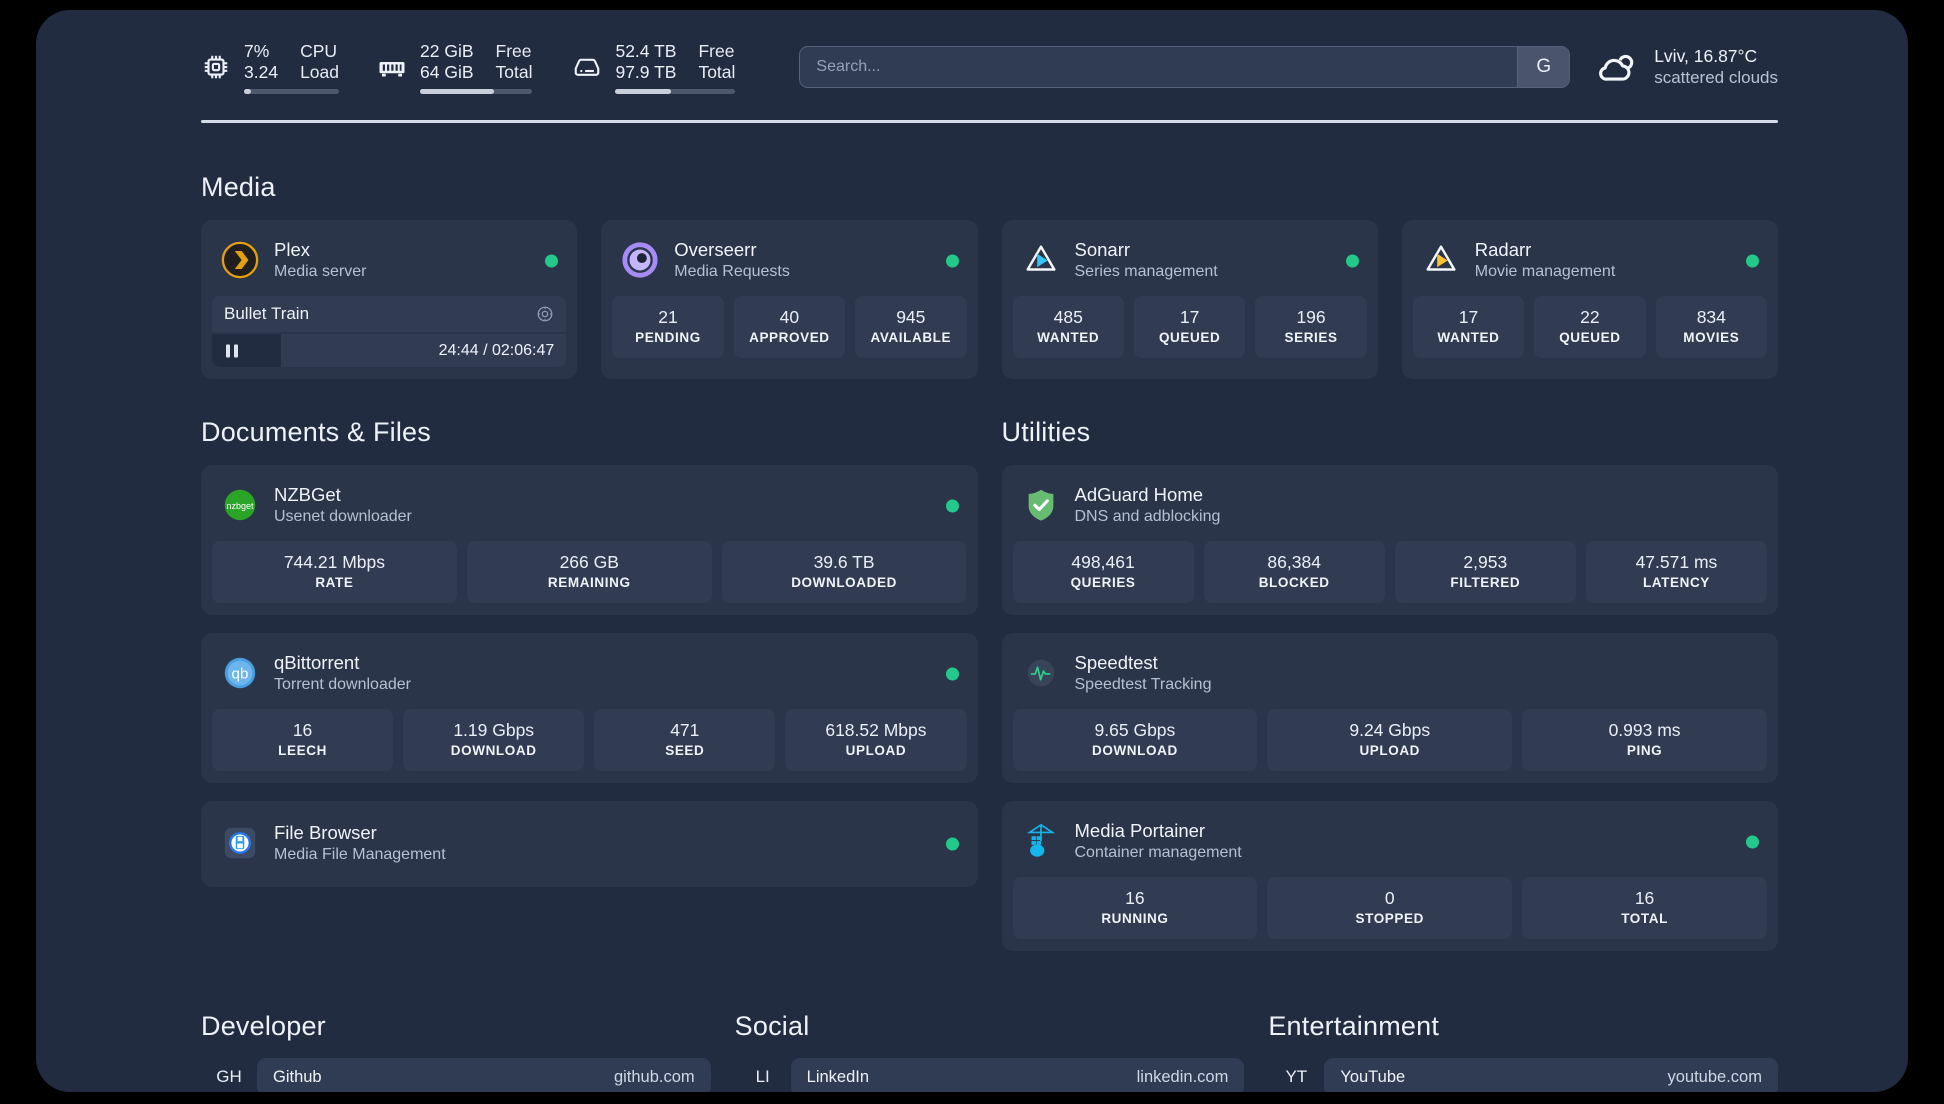  Describe the element at coordinates (1389, 898) in the screenshot. I see `stat-value: 0` at that location.